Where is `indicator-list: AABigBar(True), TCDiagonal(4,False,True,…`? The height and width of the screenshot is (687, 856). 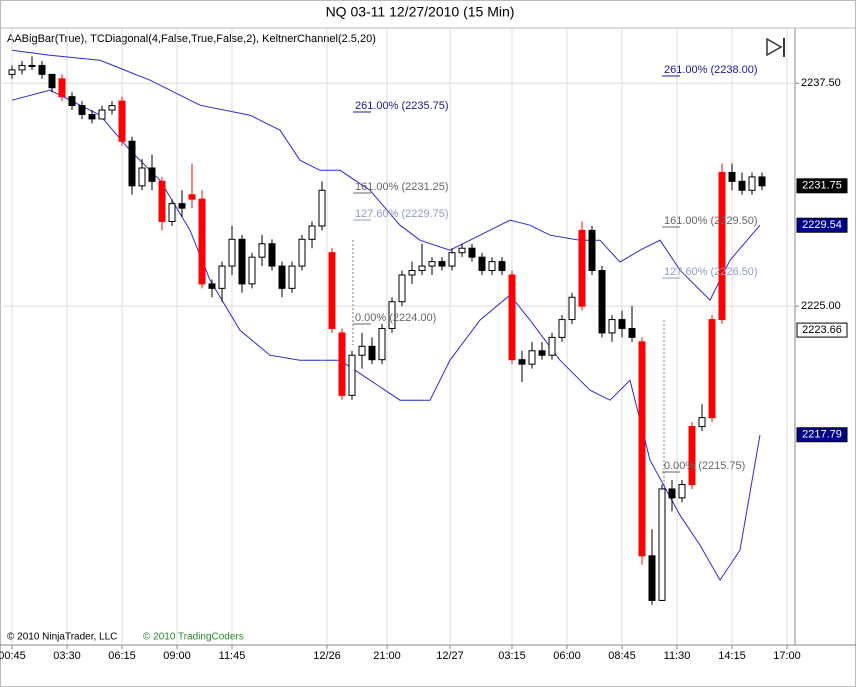
indicator-list: AABigBar(True), TCDiagonal(4,False,True,… is located at coordinates (191, 39).